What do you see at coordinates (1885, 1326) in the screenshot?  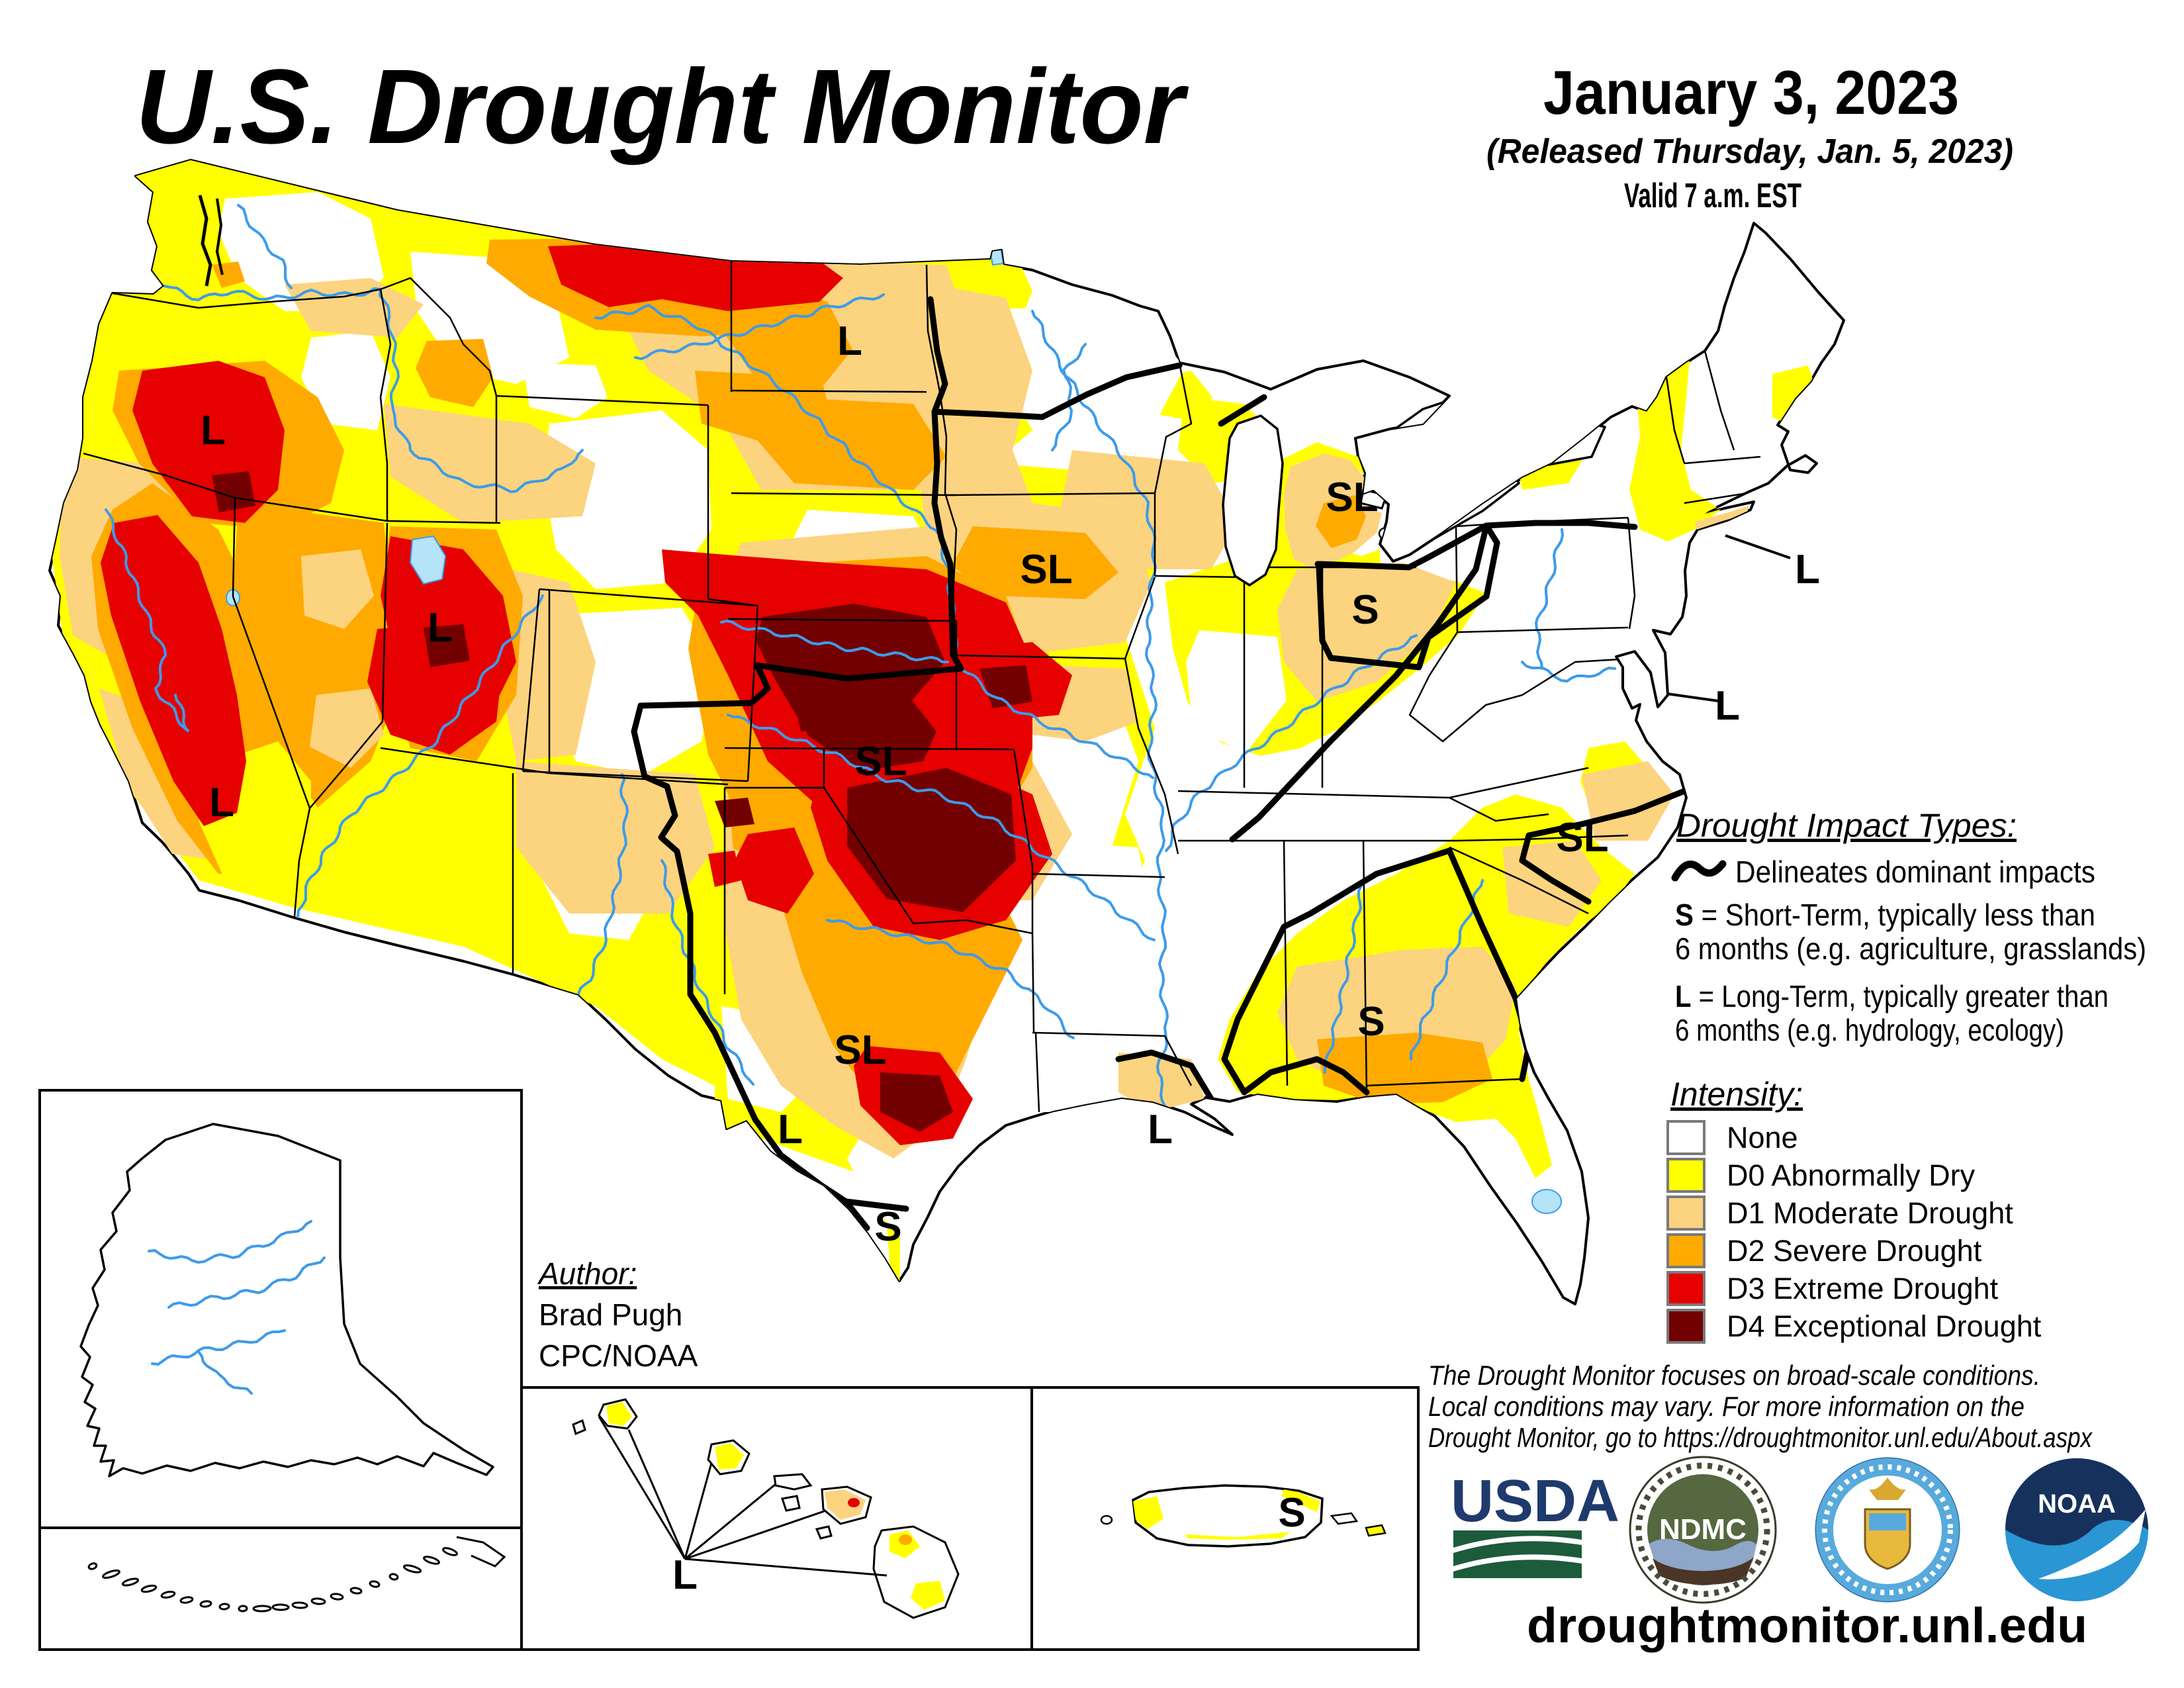 I see `svg-text: D4 Exceptional Drought` at bounding box center [1885, 1326].